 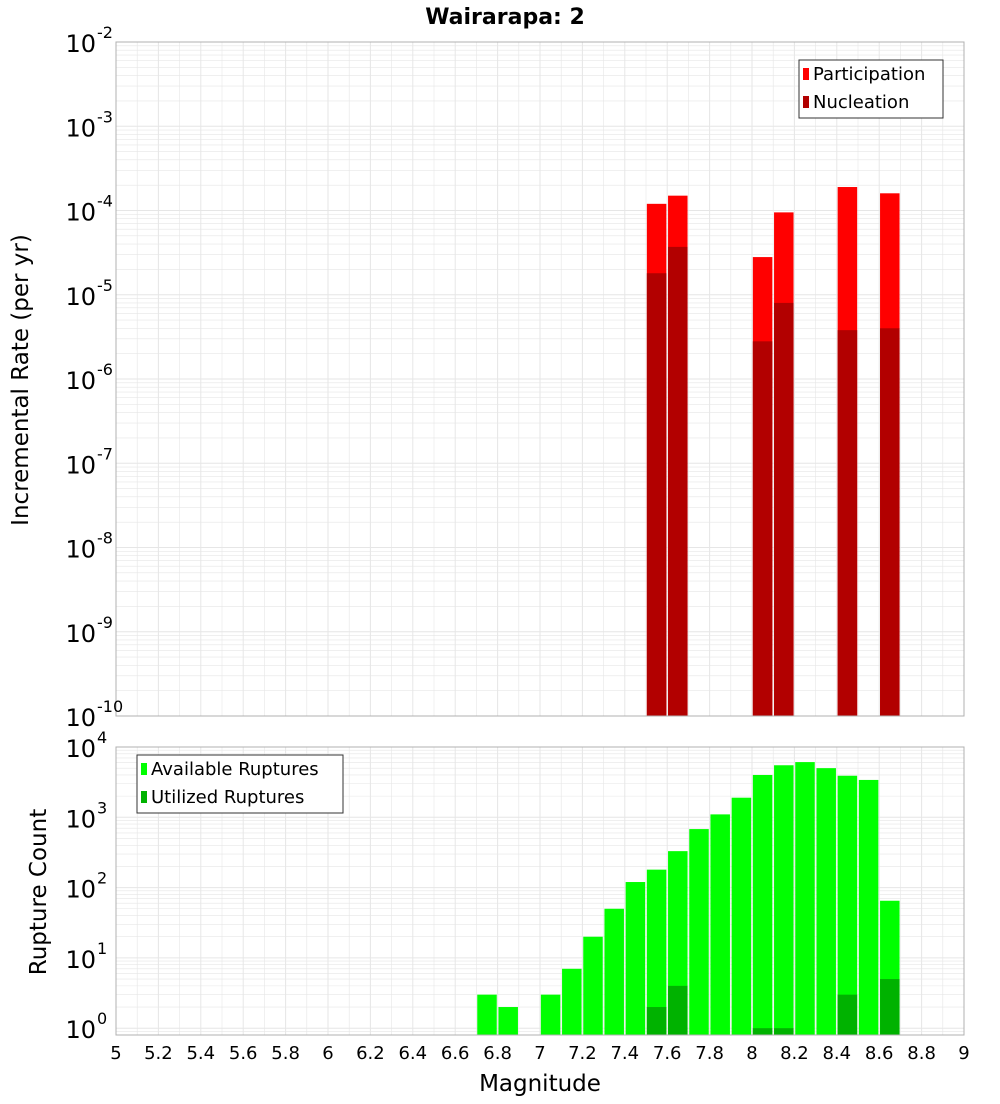 What do you see at coordinates (963, 1053) in the screenshot?
I see `x-tick-label: 9` at bounding box center [963, 1053].